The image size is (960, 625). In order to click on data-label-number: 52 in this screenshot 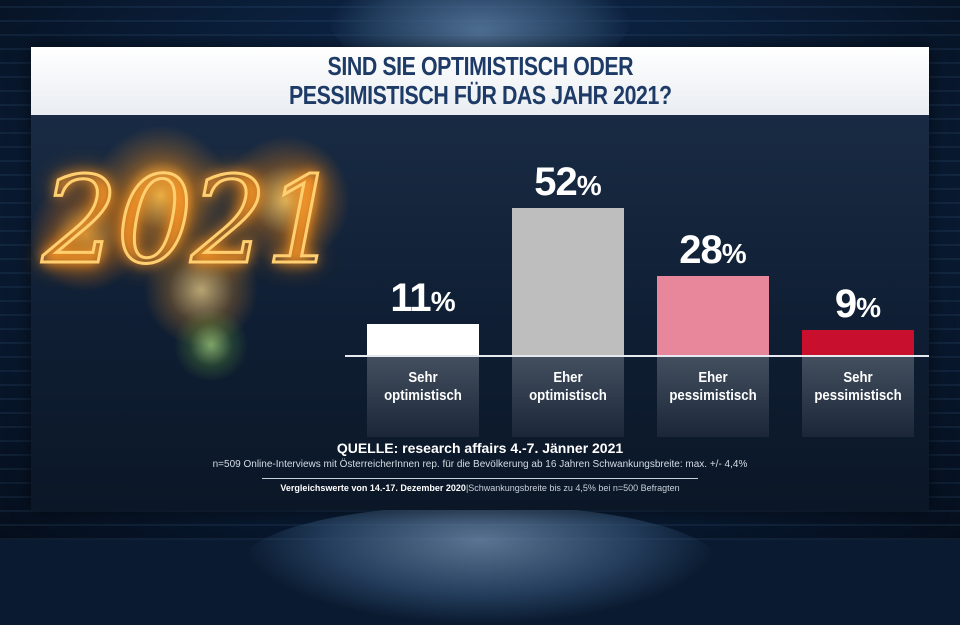, I will do `click(555, 182)`.